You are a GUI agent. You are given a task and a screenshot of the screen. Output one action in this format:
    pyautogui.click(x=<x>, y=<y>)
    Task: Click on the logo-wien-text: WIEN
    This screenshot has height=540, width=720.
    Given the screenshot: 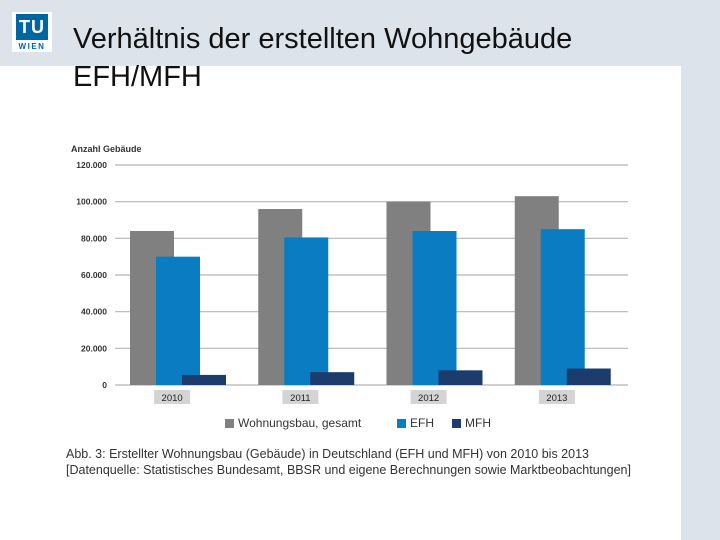 What is the action you would take?
    pyautogui.click(x=32, y=46)
    